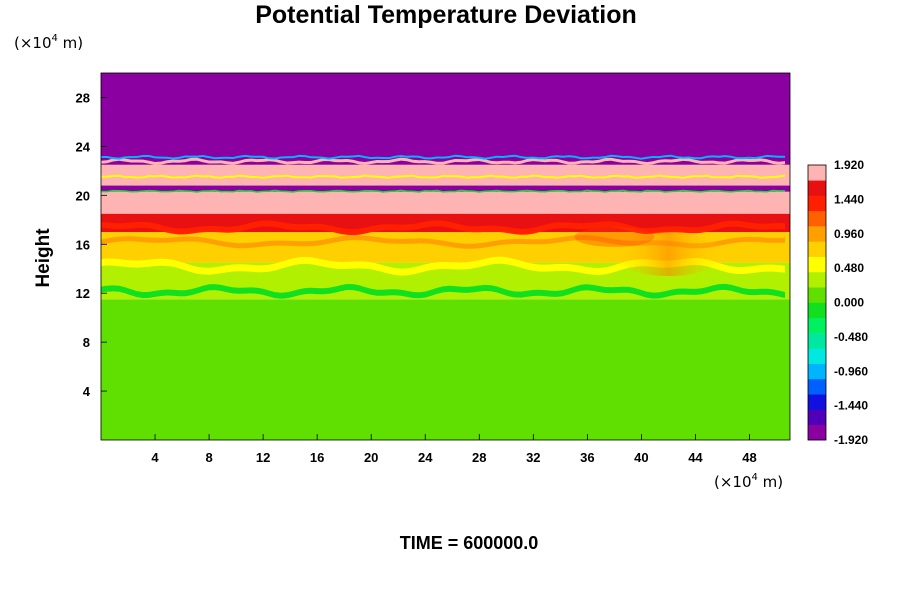  I want to click on y-tick-label: 24, so click(83, 146).